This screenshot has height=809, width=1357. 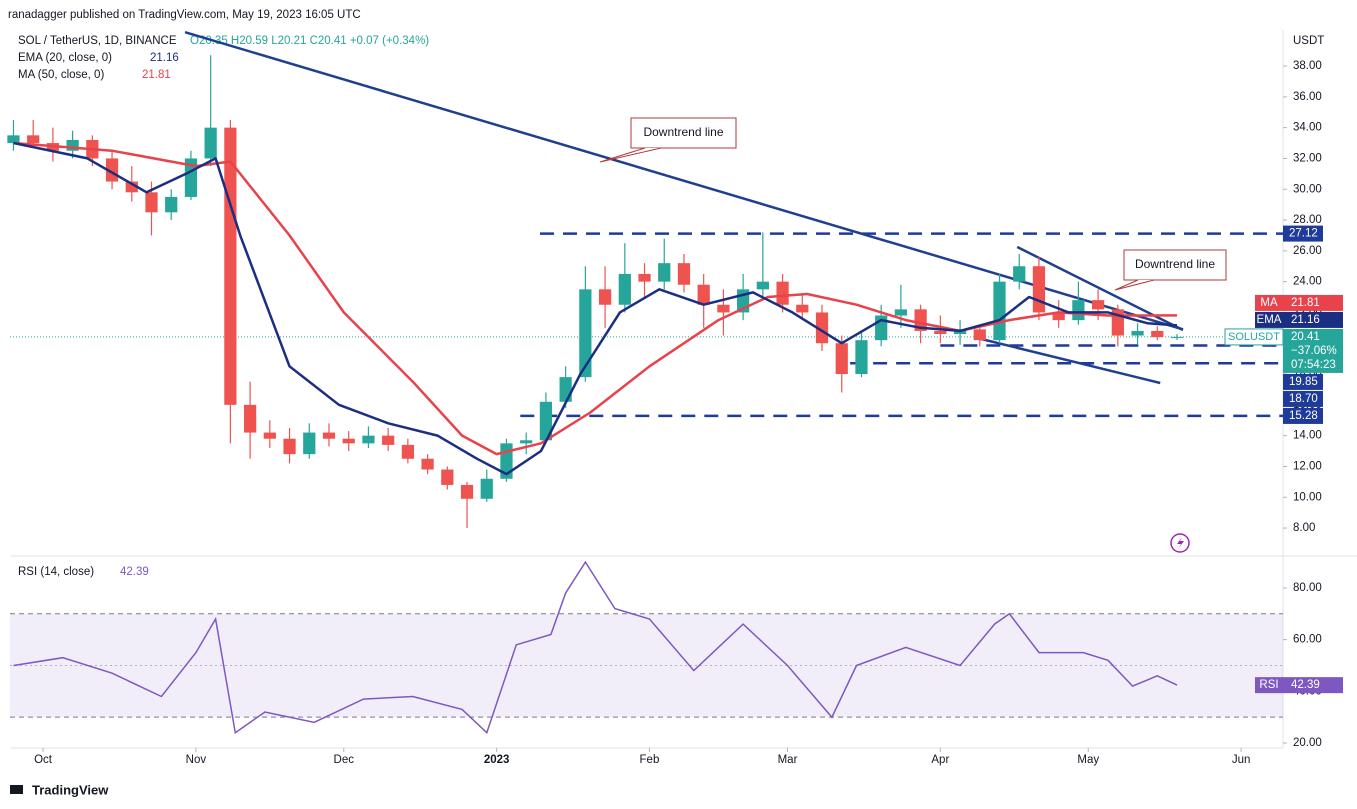 What do you see at coordinates (1305, 320) in the screenshot?
I see `price-tag-value: 21.16` at bounding box center [1305, 320].